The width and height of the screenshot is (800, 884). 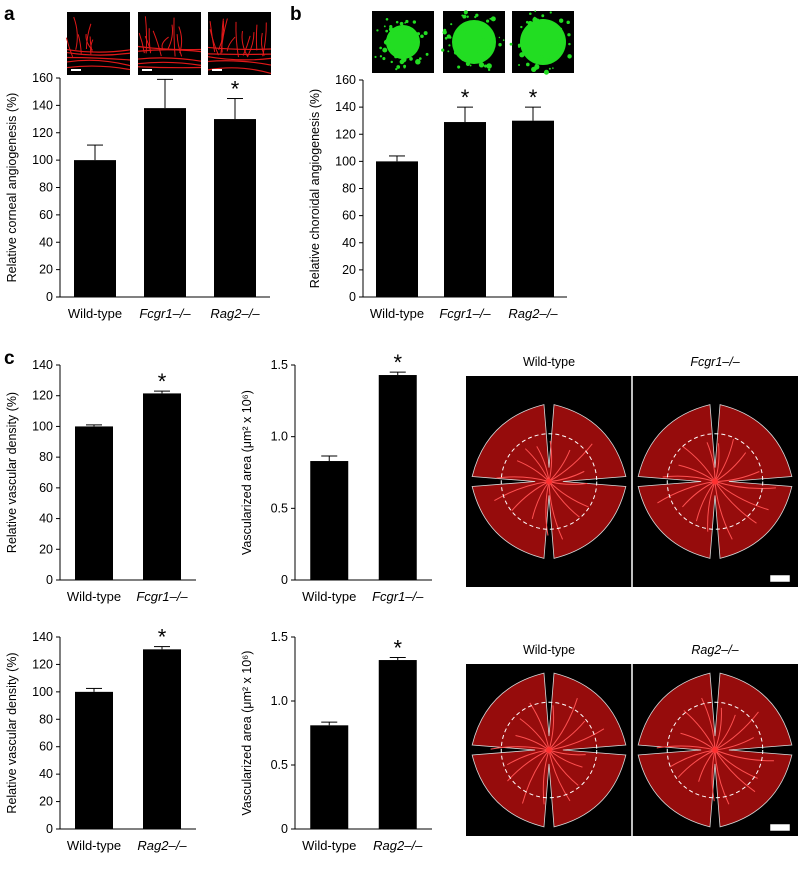 I want to click on panel-letter-b: b, so click(x=296, y=14).